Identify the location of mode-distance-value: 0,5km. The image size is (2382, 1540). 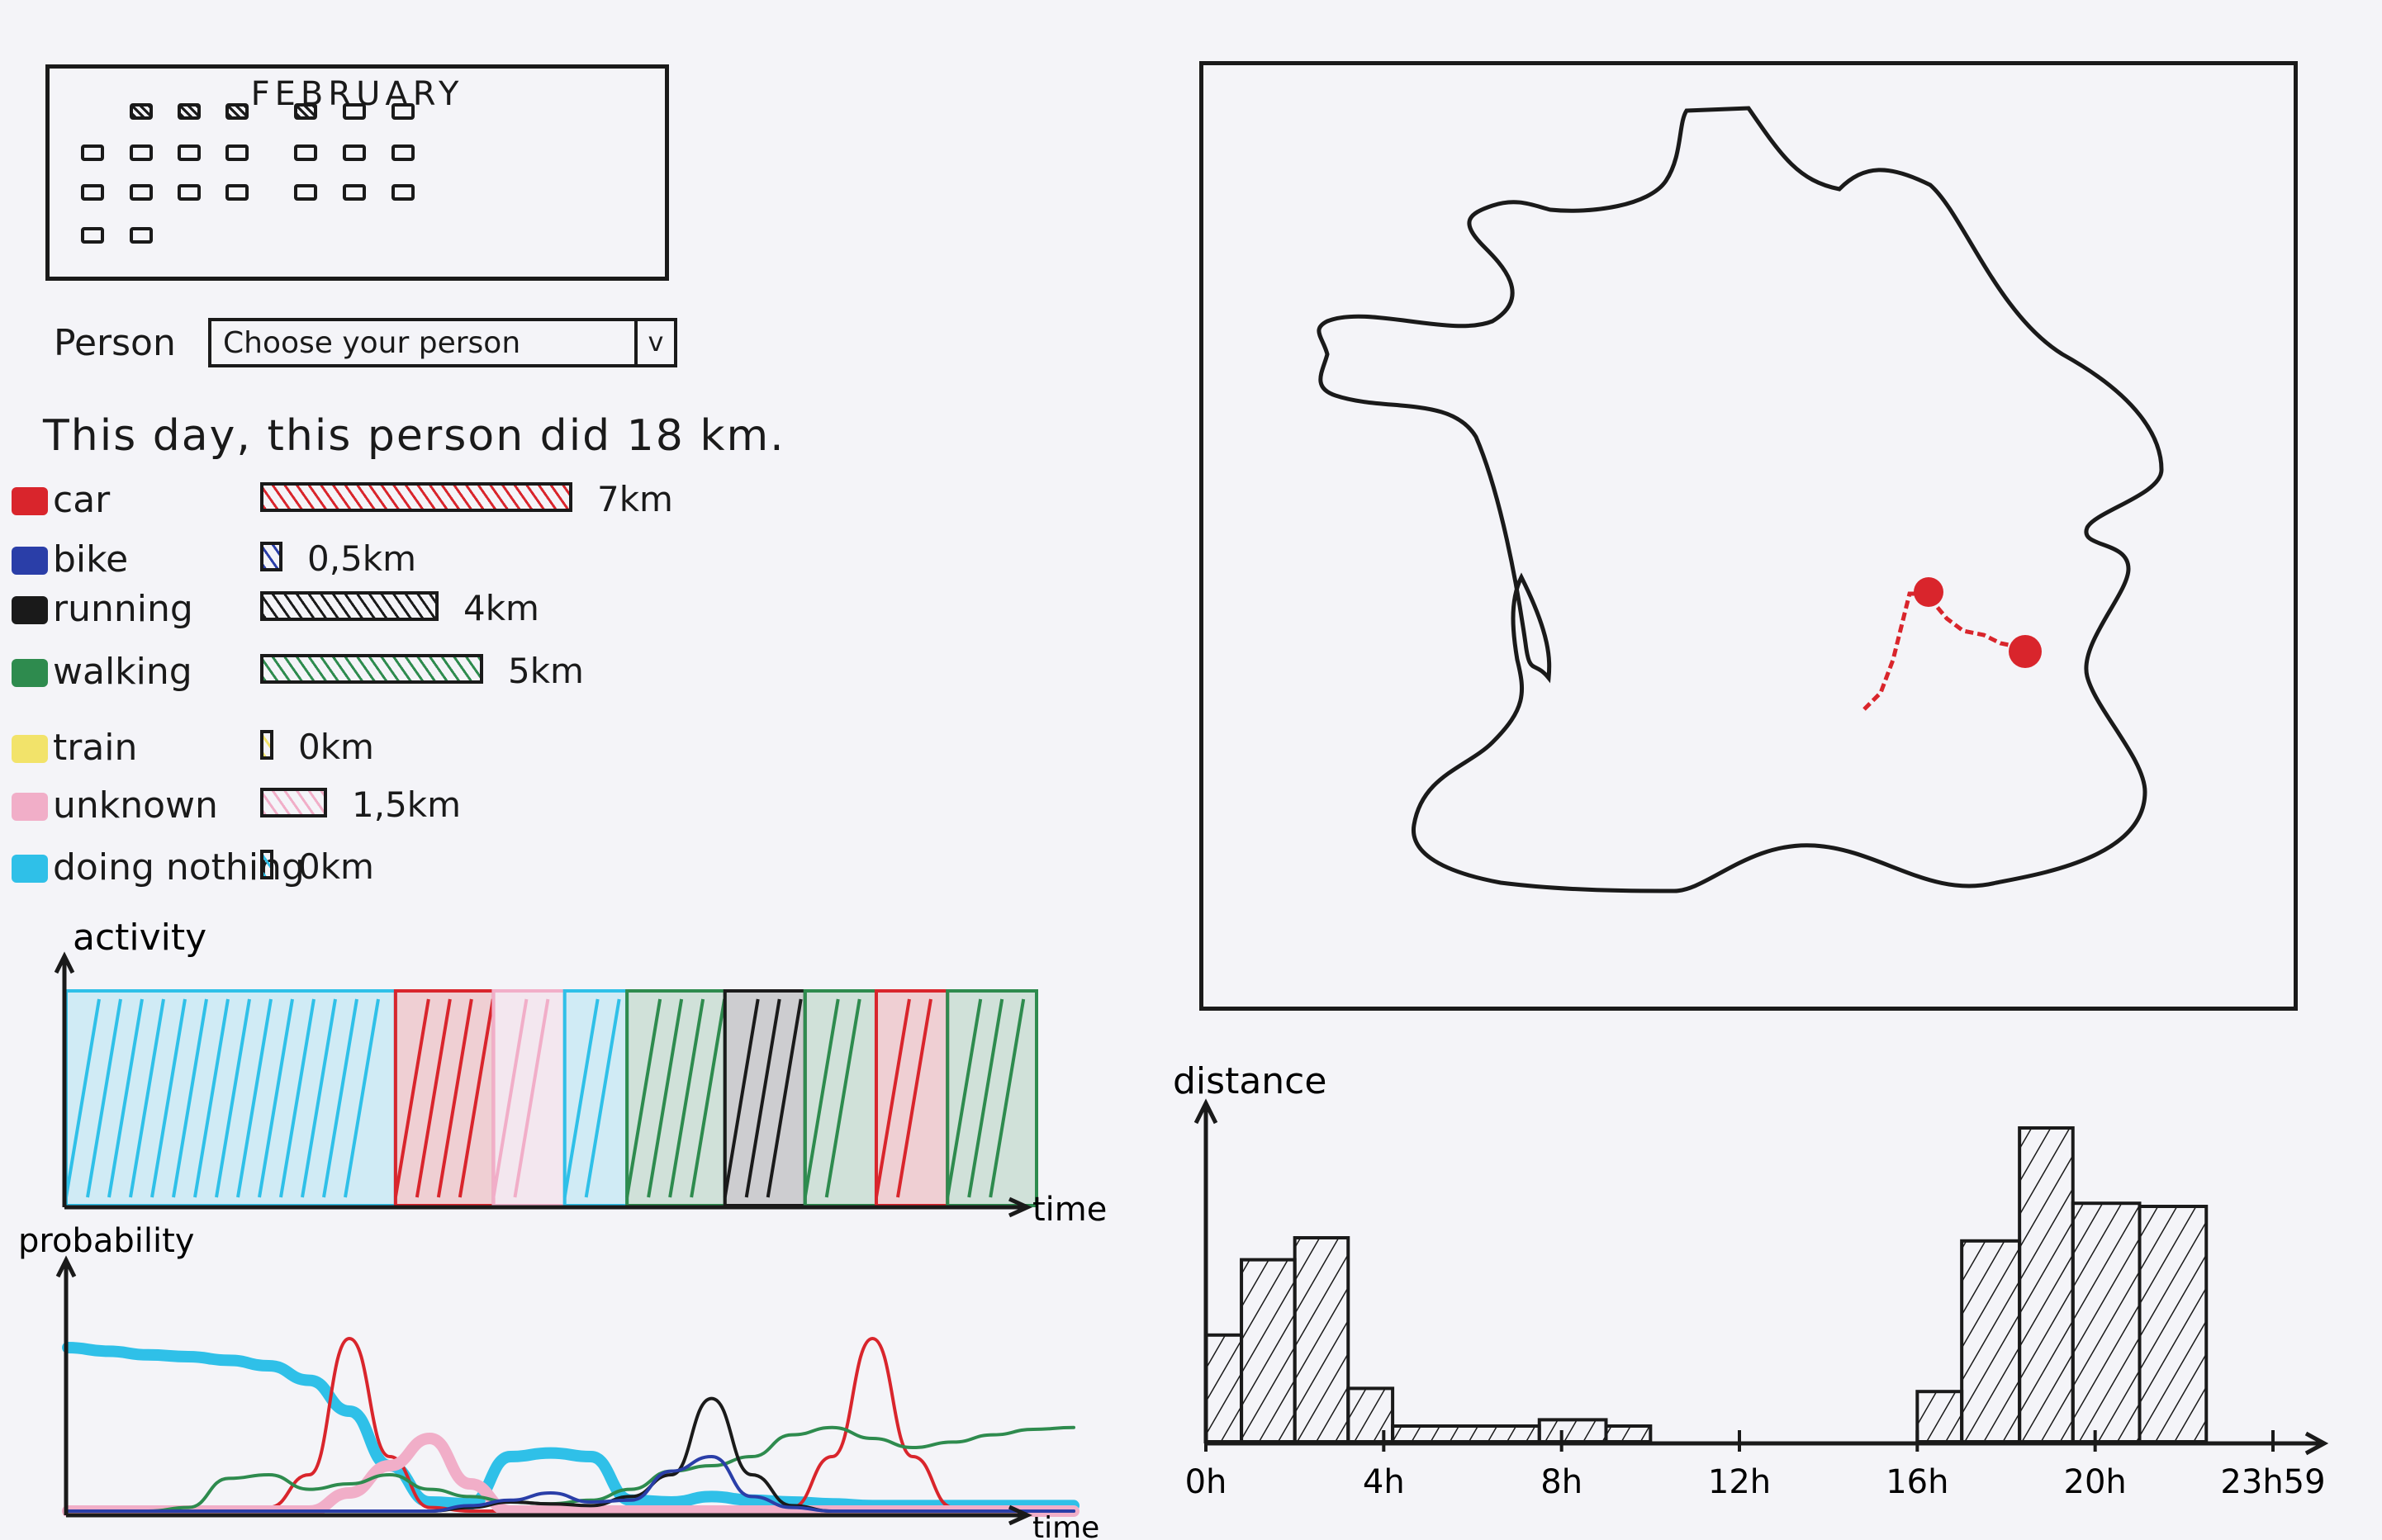
(362, 559).